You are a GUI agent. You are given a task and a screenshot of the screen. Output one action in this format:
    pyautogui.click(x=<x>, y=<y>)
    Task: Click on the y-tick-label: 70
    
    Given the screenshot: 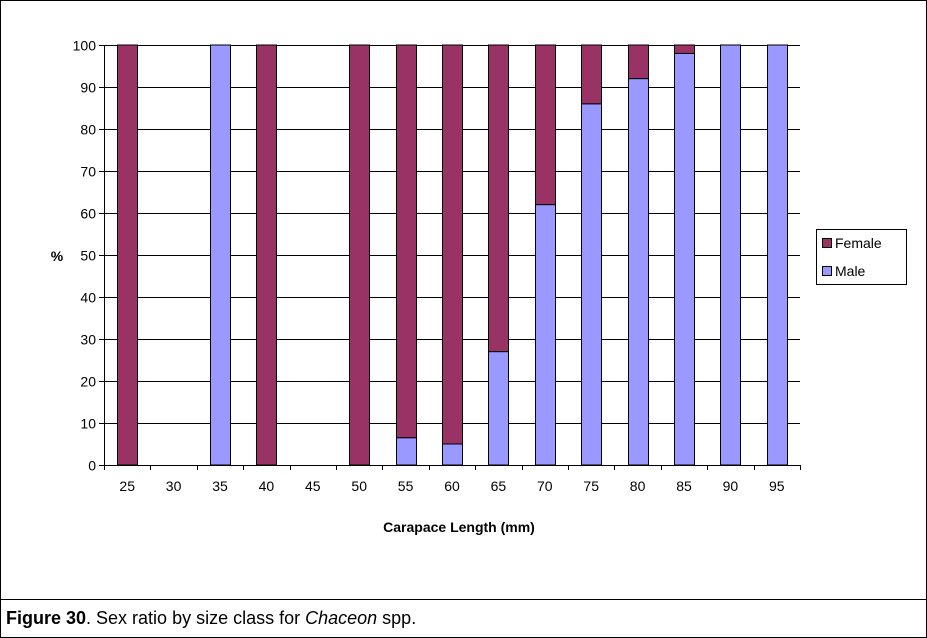 What is the action you would take?
    pyautogui.click(x=88, y=172)
    